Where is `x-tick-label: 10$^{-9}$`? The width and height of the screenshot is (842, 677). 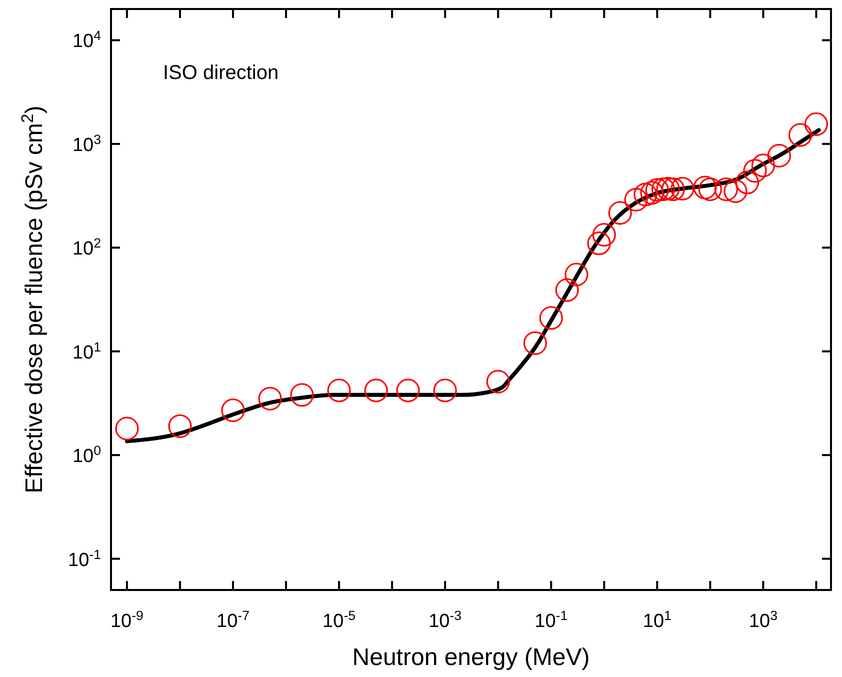 x-tick-label: 10$^{-9}$ is located at coordinates (127, 620).